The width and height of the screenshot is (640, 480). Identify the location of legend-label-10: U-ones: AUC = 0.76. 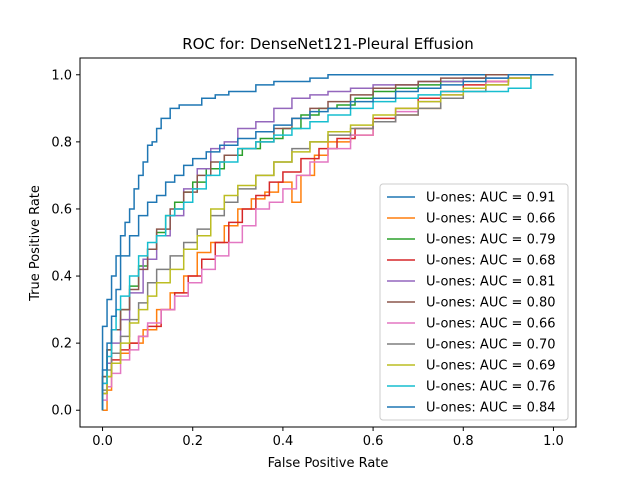
(491, 387).